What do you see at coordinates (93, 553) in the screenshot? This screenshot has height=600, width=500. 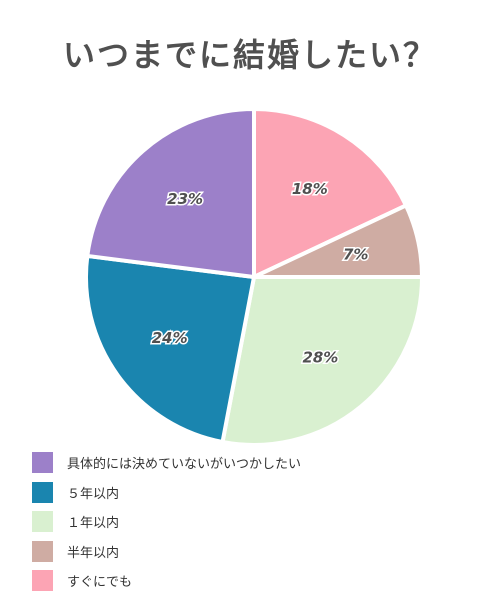 I see `legend-label-3: 半年以内` at bounding box center [93, 553].